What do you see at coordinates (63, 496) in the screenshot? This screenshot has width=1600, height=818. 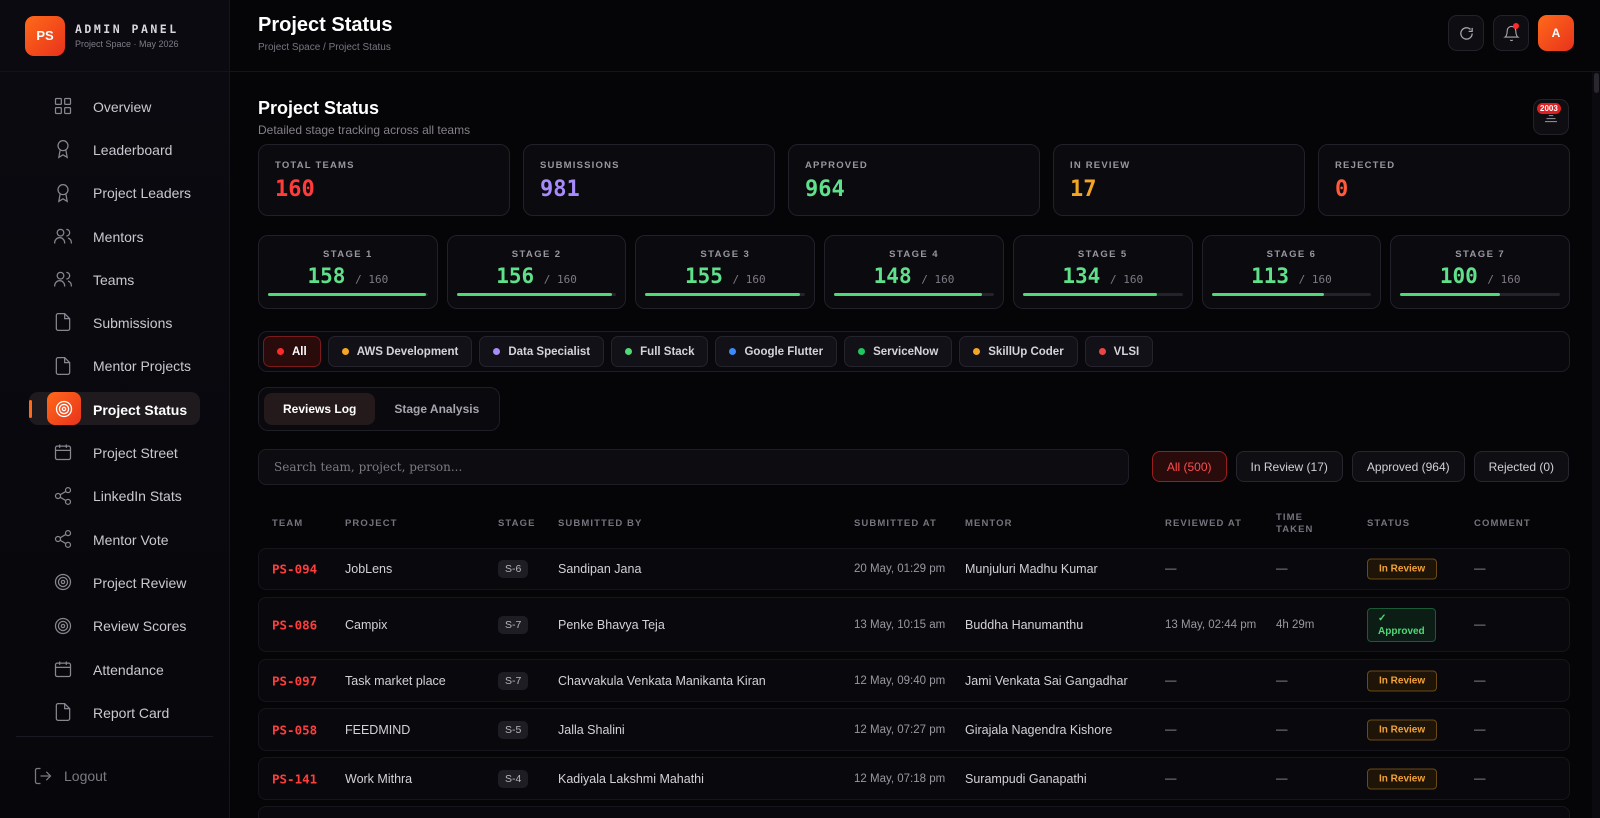 I see `share-icon` at bounding box center [63, 496].